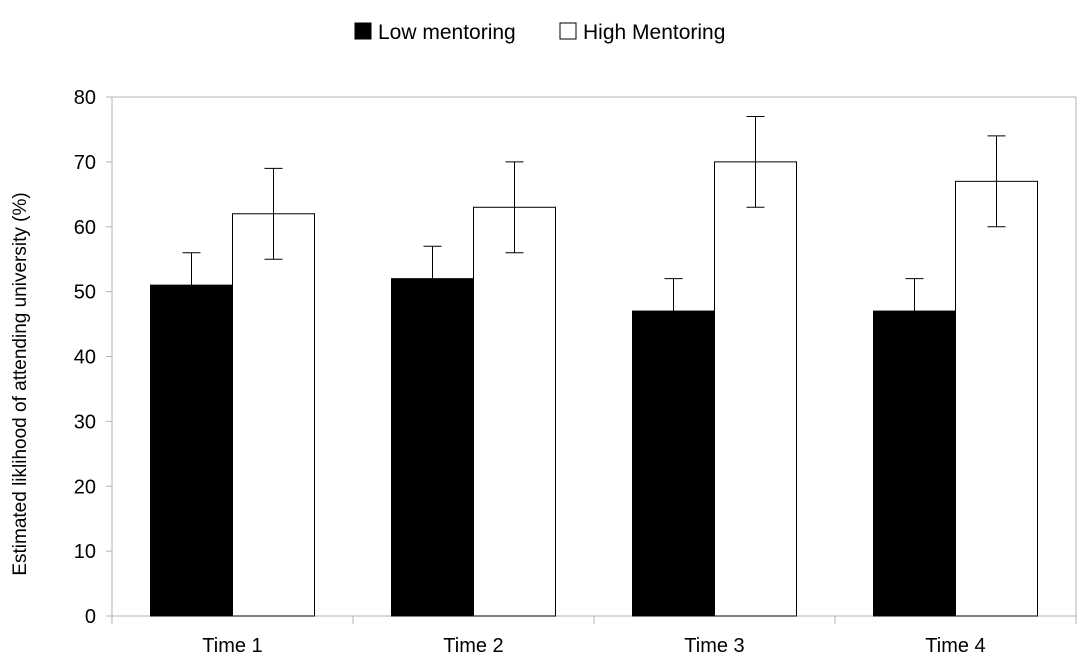 The height and width of the screenshot is (662, 1088). Describe the element at coordinates (85, 422) in the screenshot. I see `y-tick-label: 30` at that location.